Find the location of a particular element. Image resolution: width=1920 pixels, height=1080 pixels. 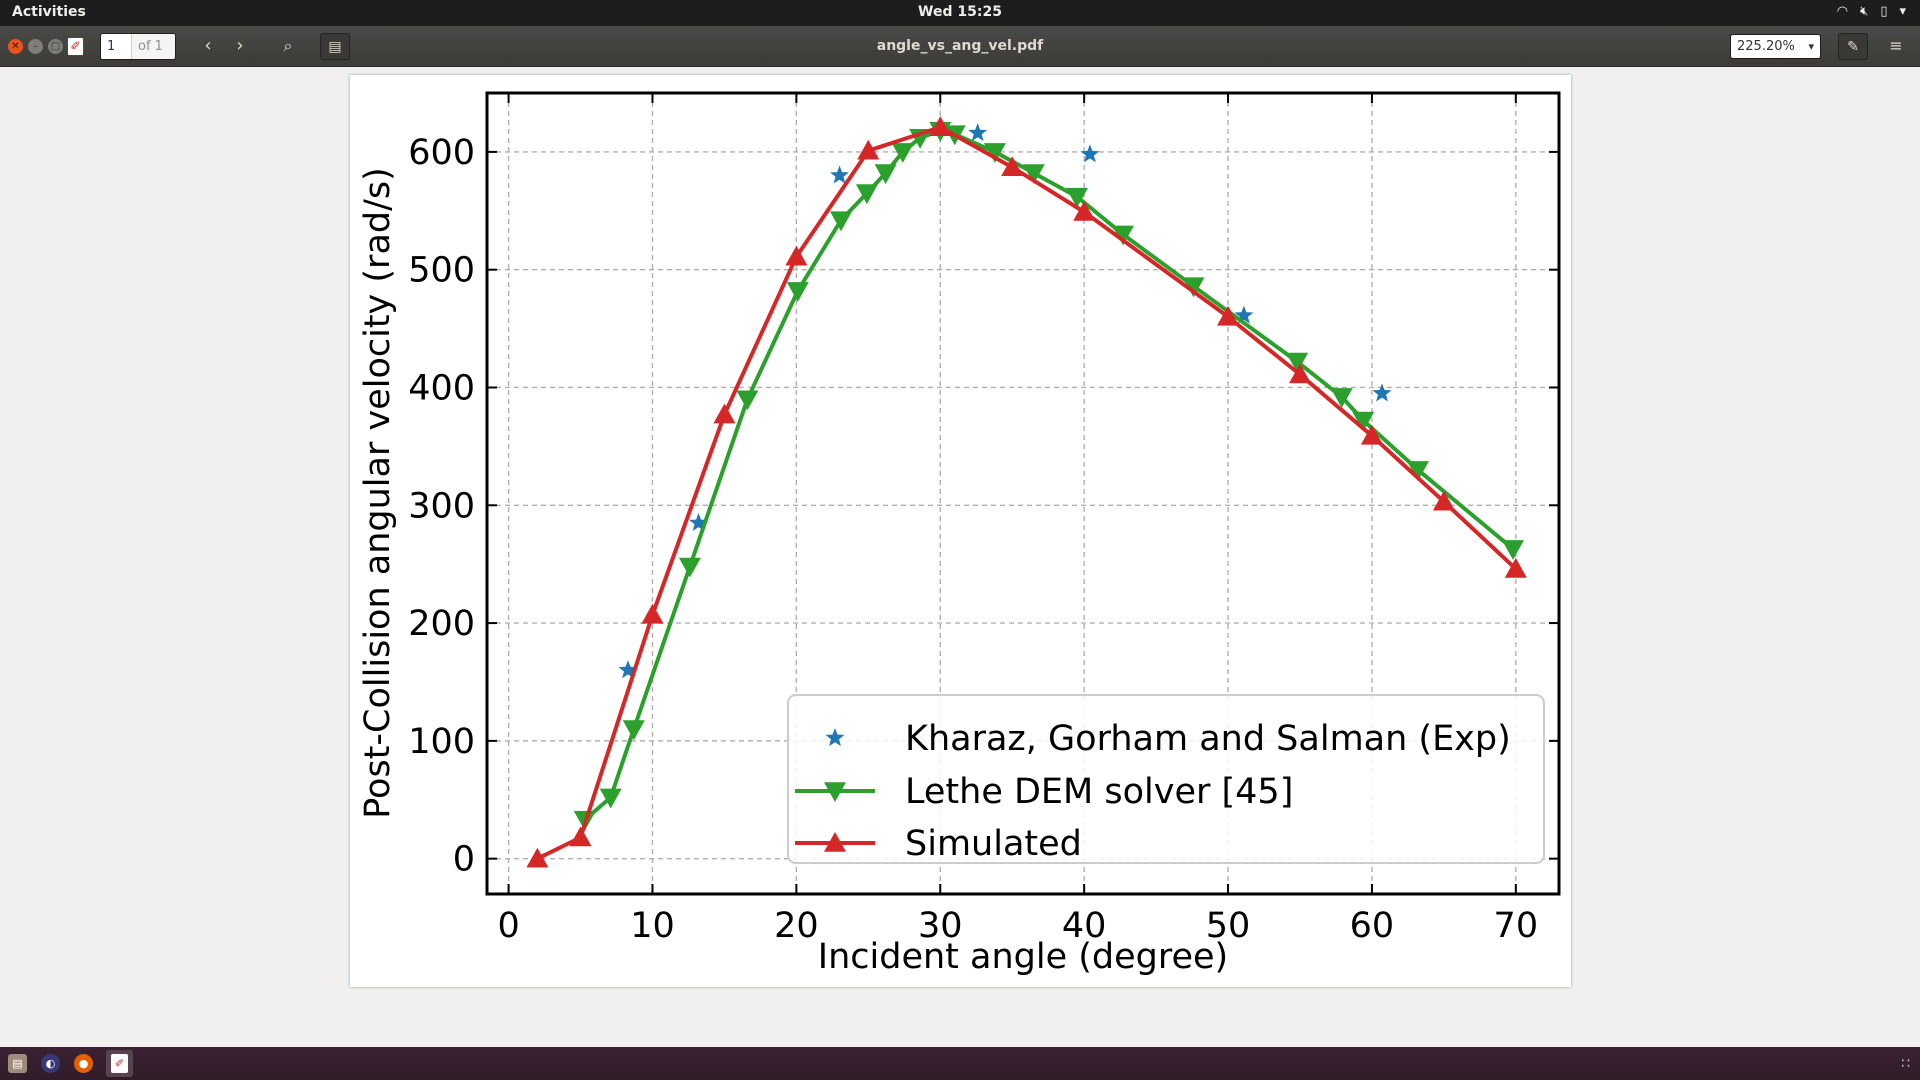

gnome-top-bar: Activities Wed 15:25 ◠ 🔇︎ ▯ ▾ is located at coordinates (960, 13).